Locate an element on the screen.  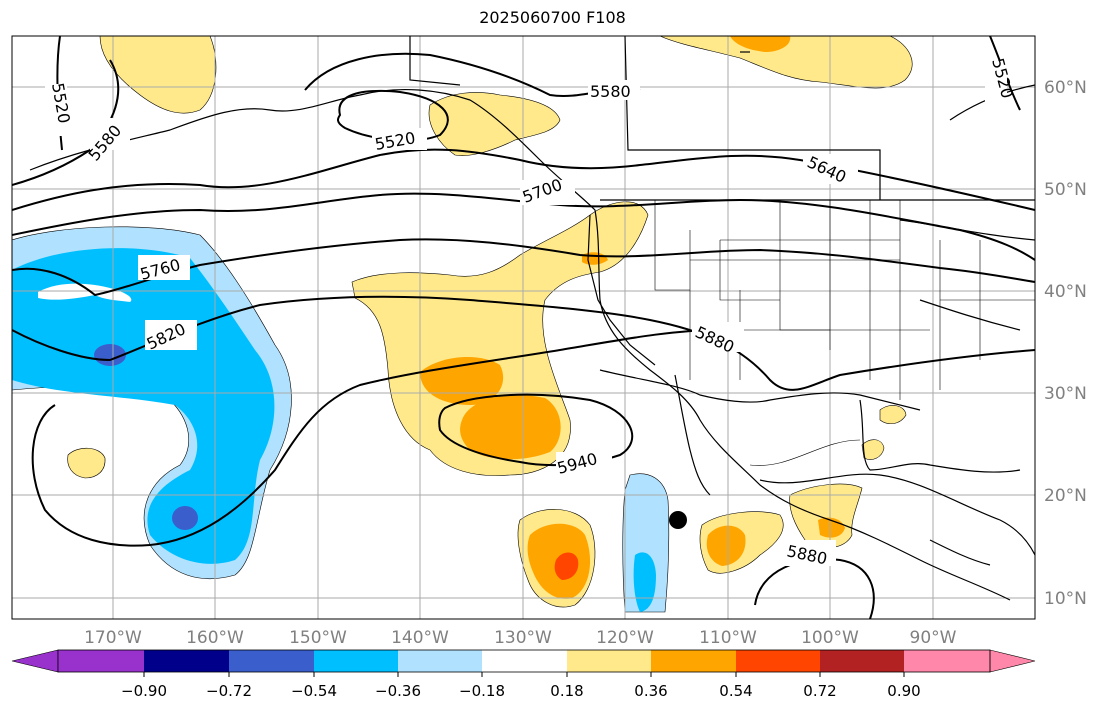
storm-center-marker is located at coordinates (678, 520).